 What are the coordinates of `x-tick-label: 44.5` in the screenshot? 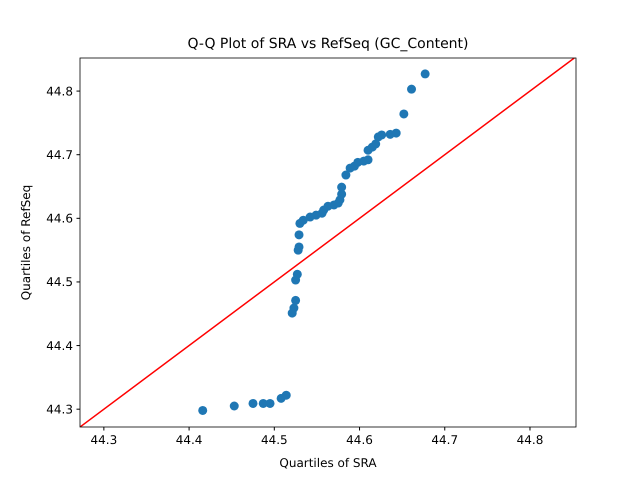 It's located at (274, 440).